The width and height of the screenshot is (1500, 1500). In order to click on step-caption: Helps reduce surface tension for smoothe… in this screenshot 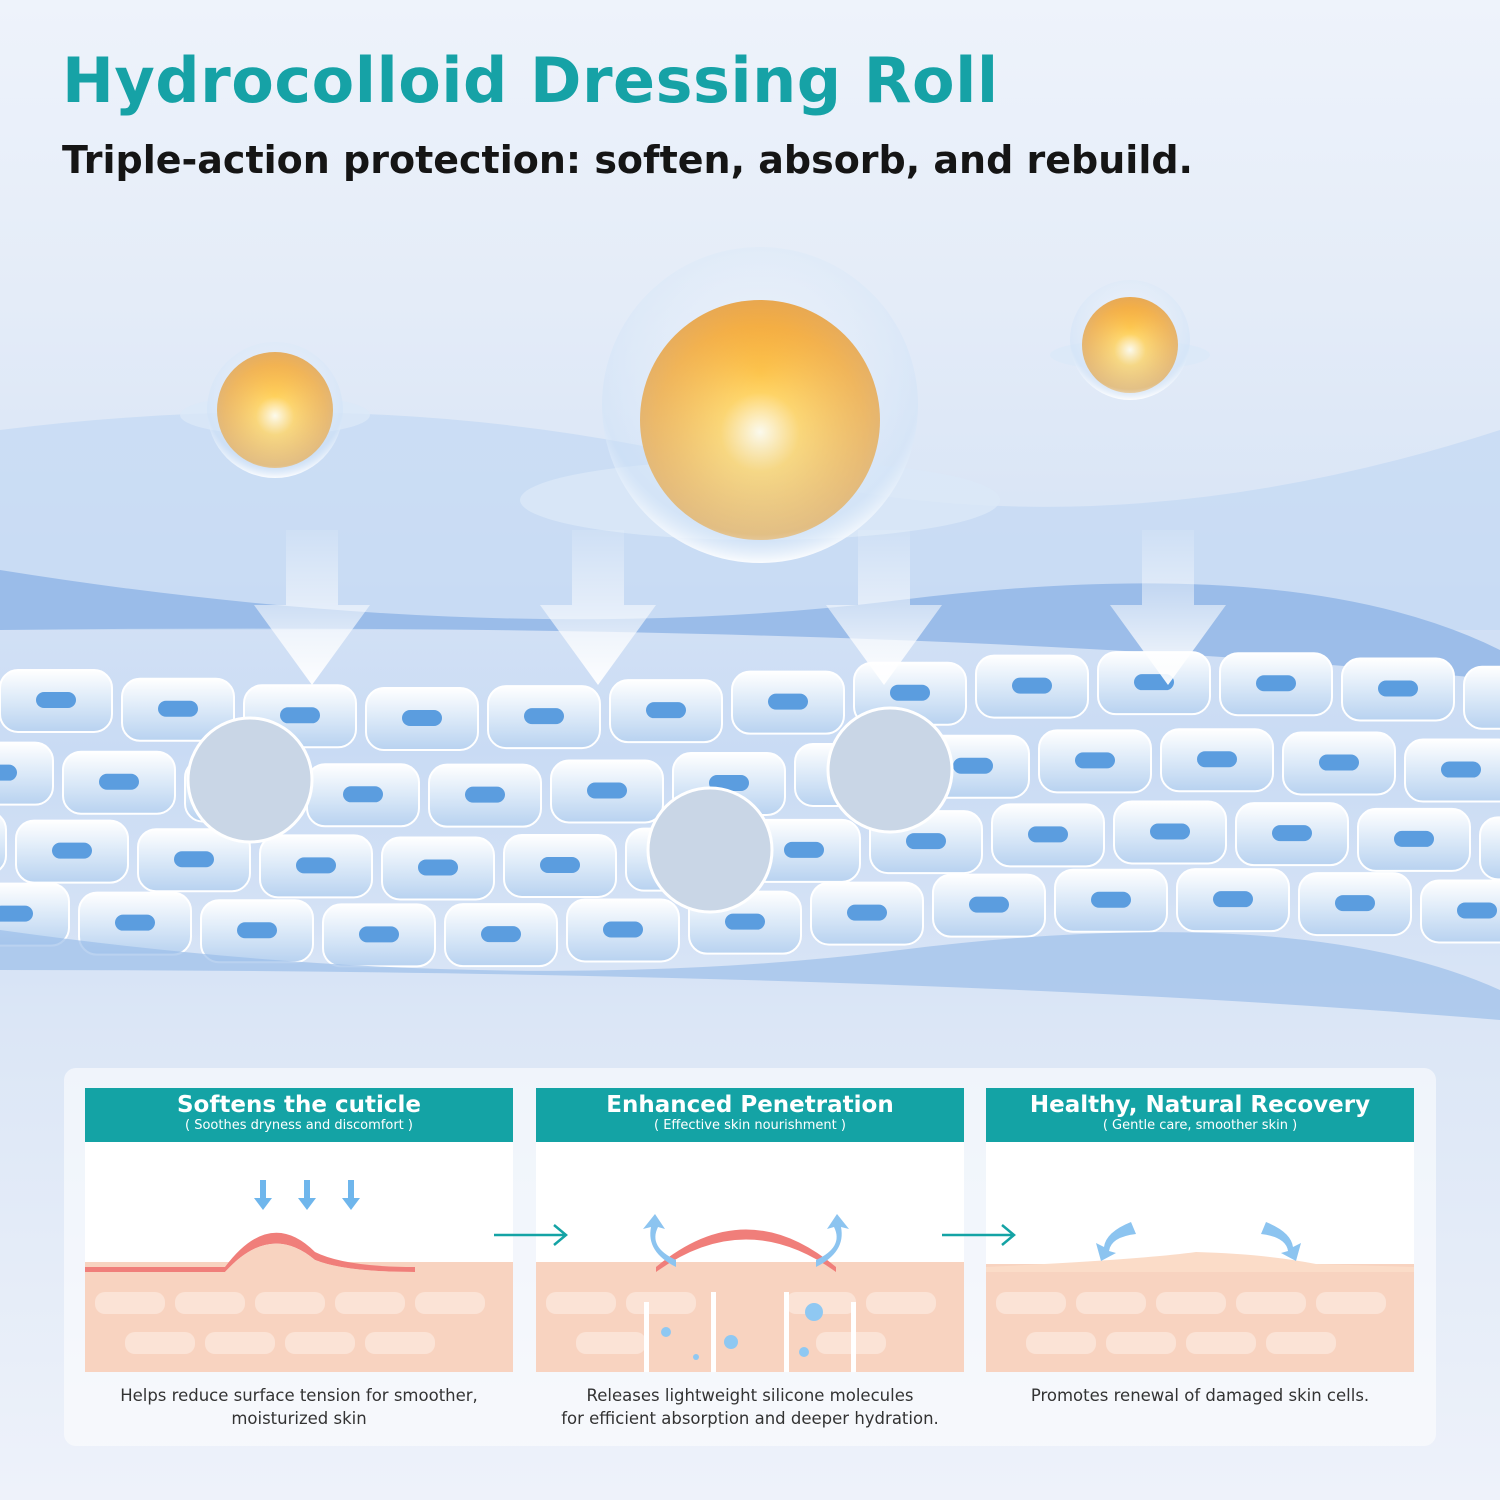, I will do `click(299, 1407)`.